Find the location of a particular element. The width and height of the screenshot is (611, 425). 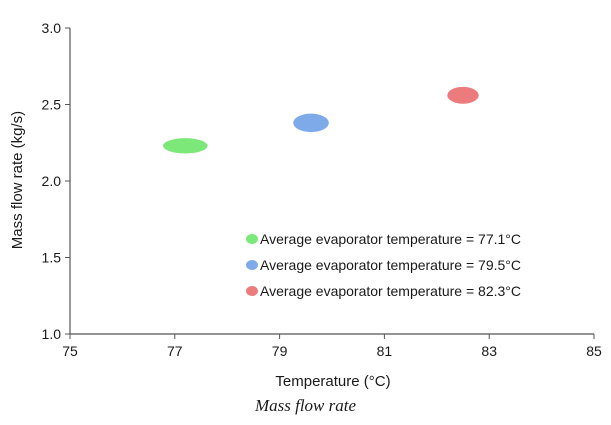

legend-entry-1: Average evaporator temperature = 77.1°C is located at coordinates (390, 239).